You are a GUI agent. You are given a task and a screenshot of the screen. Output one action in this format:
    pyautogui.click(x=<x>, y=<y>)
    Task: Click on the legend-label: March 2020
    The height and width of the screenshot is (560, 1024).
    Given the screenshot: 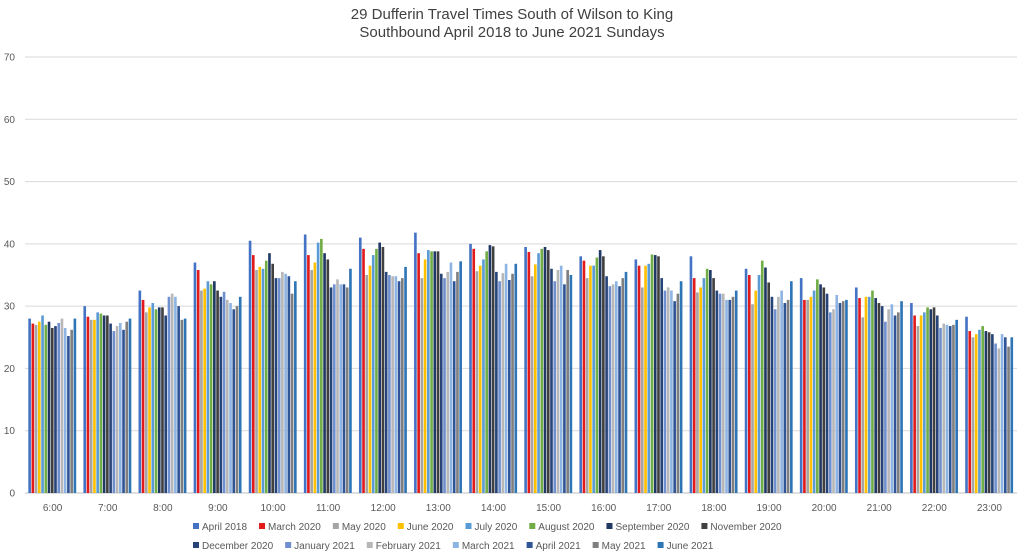 What is the action you would take?
    pyautogui.click(x=294, y=527)
    